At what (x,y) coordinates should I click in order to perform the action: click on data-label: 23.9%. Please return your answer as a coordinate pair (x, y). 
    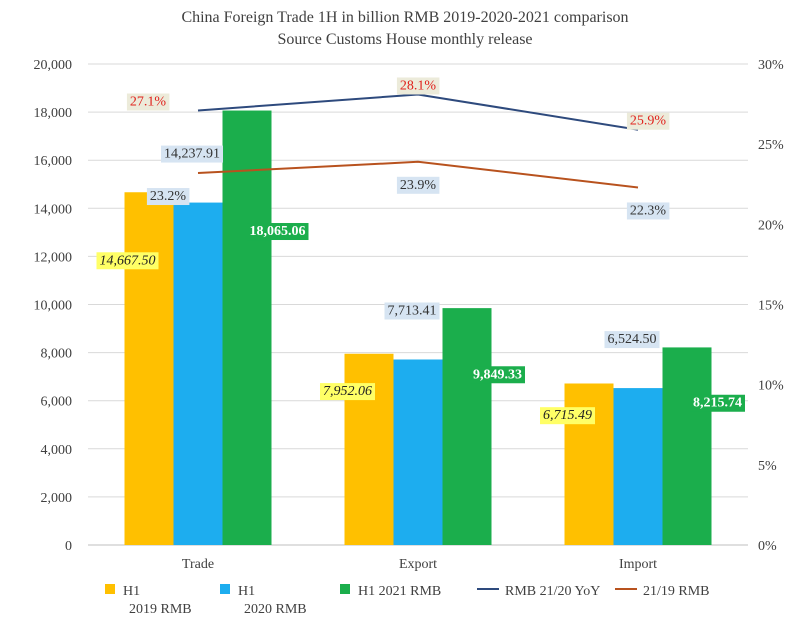
    Looking at the image, I should click on (418, 185).